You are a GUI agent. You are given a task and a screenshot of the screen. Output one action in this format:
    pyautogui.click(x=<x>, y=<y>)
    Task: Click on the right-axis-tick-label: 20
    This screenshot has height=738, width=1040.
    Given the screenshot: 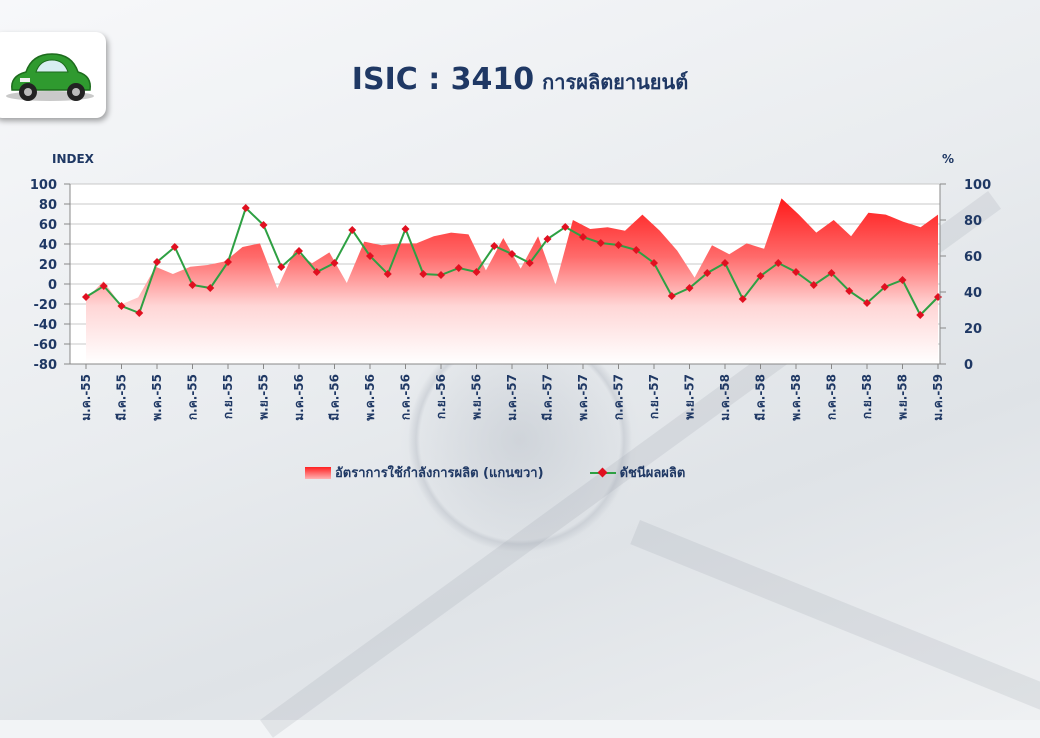 What is the action you would take?
    pyautogui.click(x=973, y=329)
    